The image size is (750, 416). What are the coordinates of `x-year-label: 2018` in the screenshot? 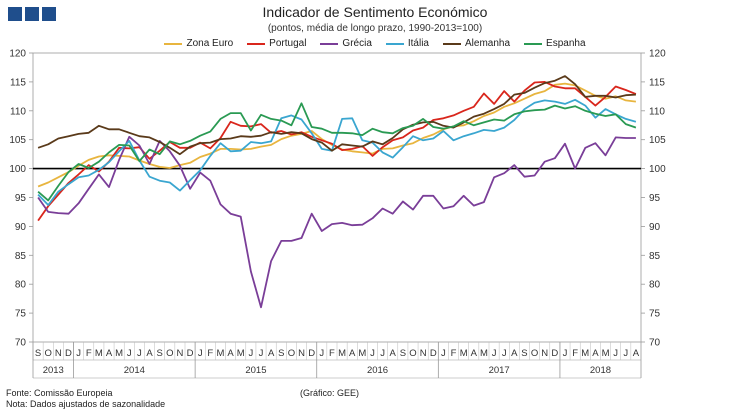 It's located at (600, 370).